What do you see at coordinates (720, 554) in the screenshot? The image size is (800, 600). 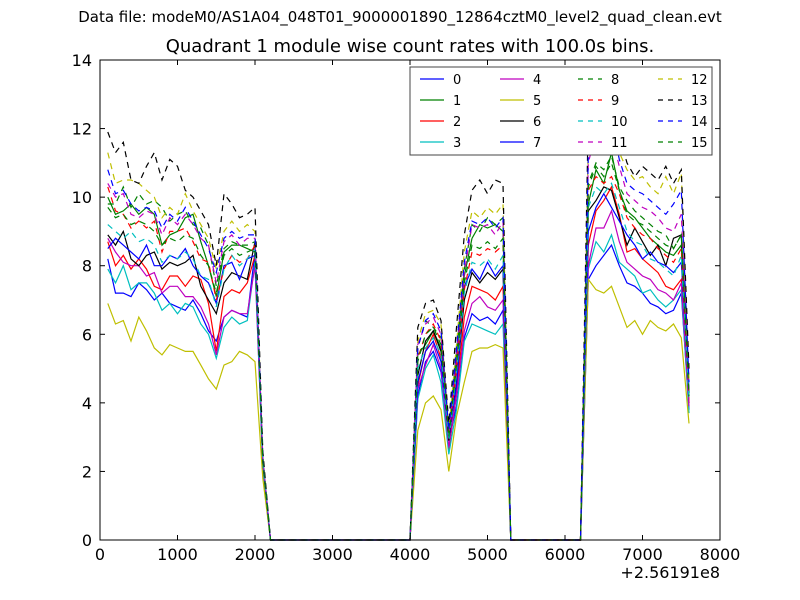 I see `x-tick-label: 8000` at bounding box center [720, 554].